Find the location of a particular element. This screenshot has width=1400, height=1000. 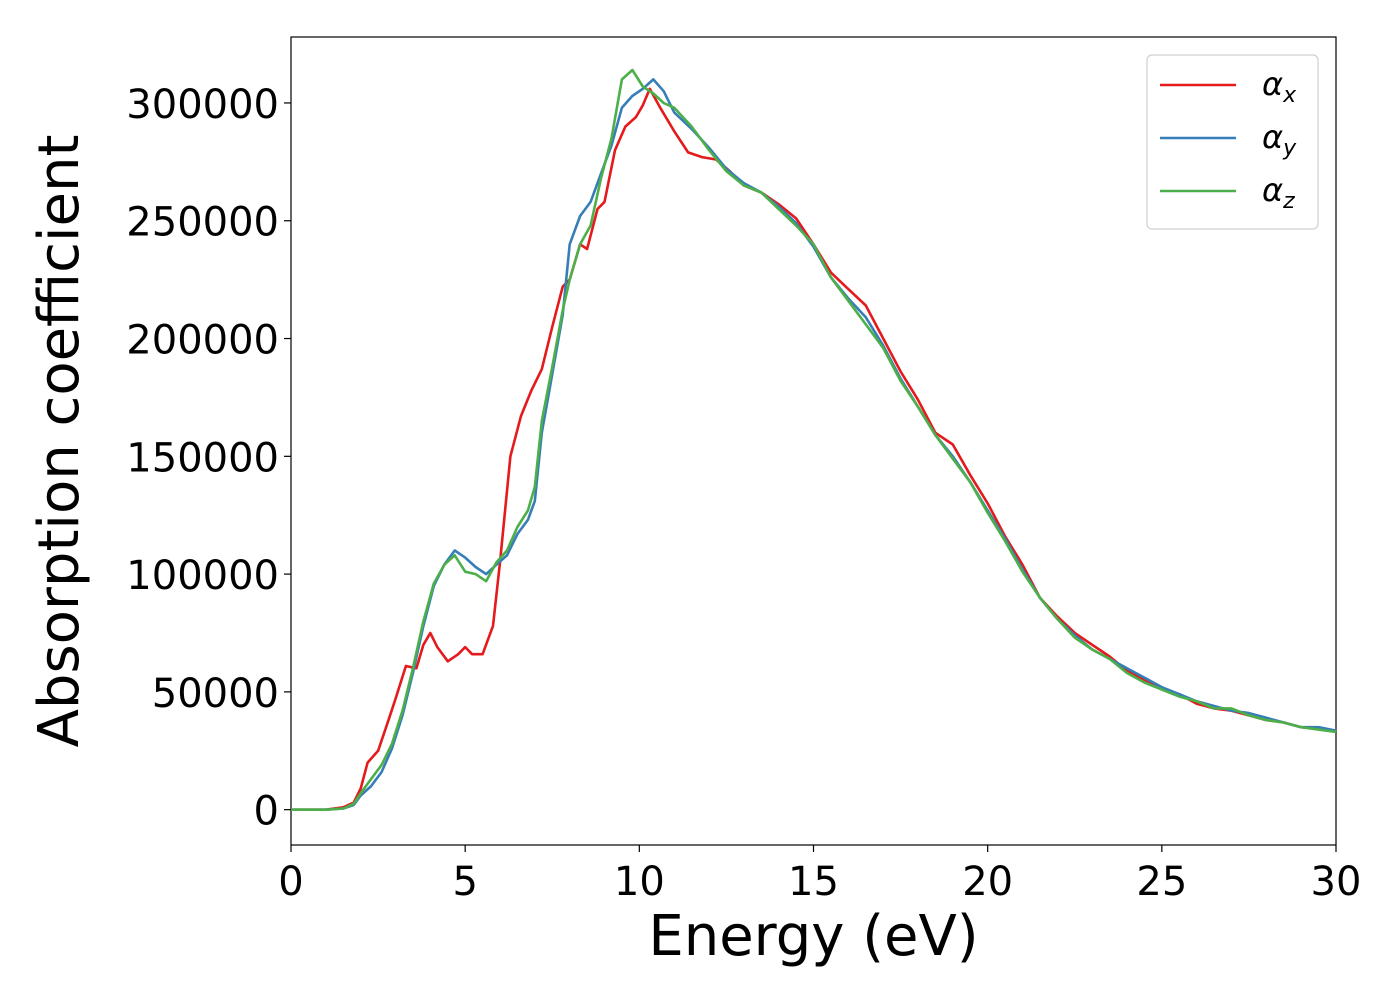

x-tick-label: 25 is located at coordinates (1161, 882).